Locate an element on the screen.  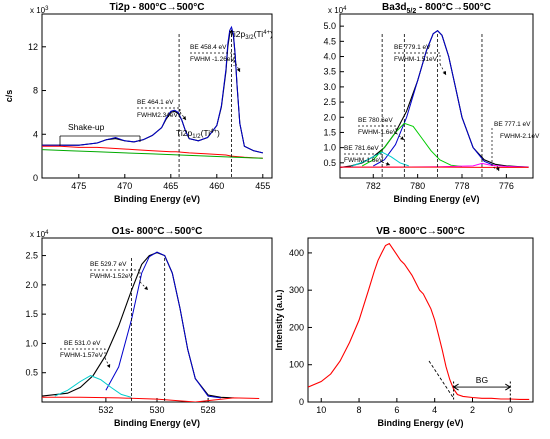
y-tick-label: 4.0 is located at coordinates (329, 57).